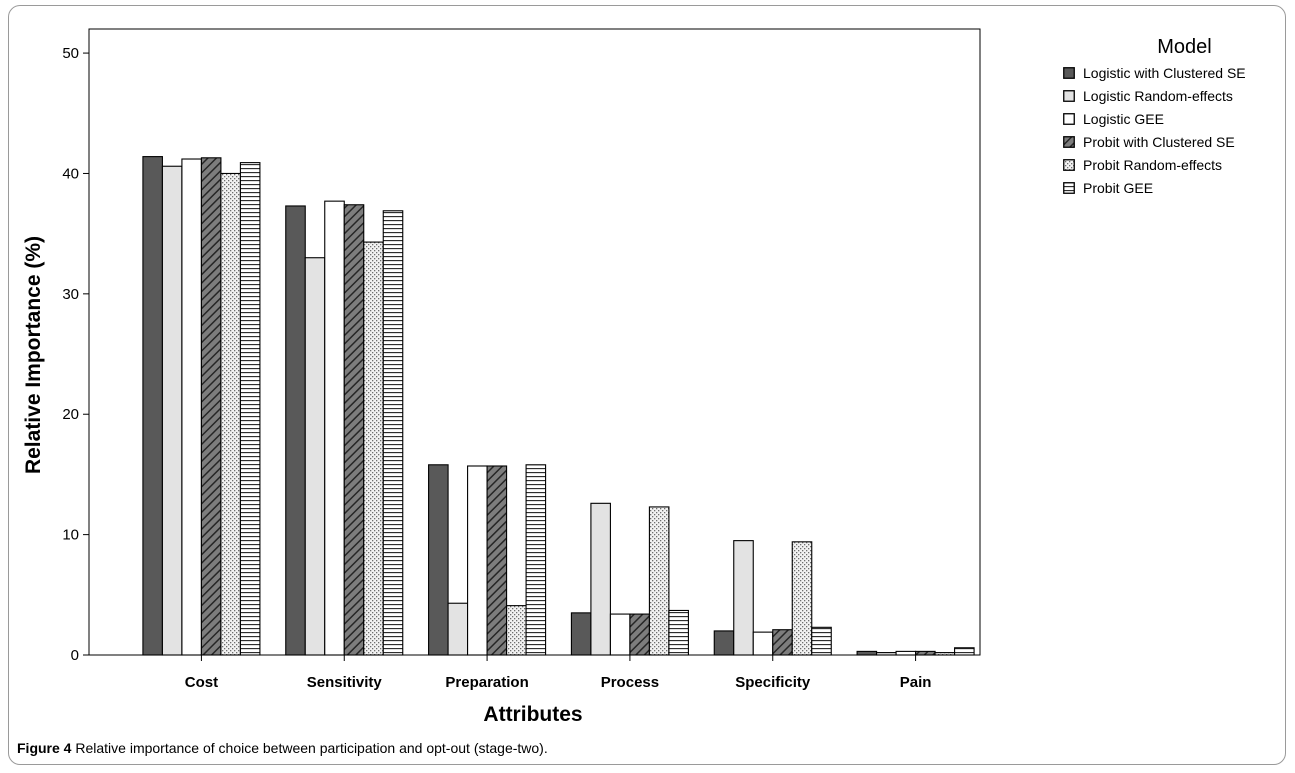 Image resolution: width=1295 pixels, height=773 pixels. Describe the element at coordinates (486, 682) in the screenshot. I see `x-tick-label: Preparation` at that location.